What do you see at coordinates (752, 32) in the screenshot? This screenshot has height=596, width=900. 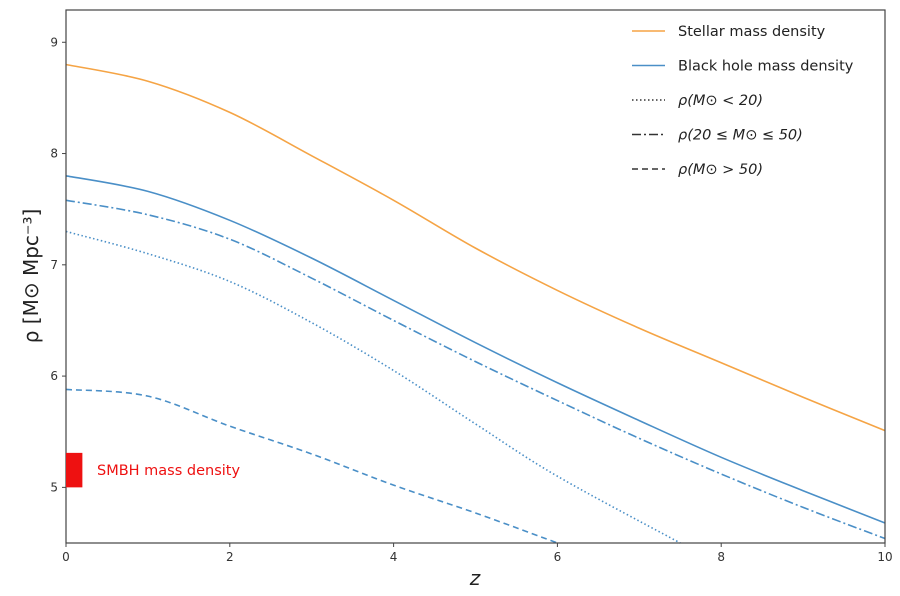 I see `legend-label: Stellar mass density` at bounding box center [752, 32].